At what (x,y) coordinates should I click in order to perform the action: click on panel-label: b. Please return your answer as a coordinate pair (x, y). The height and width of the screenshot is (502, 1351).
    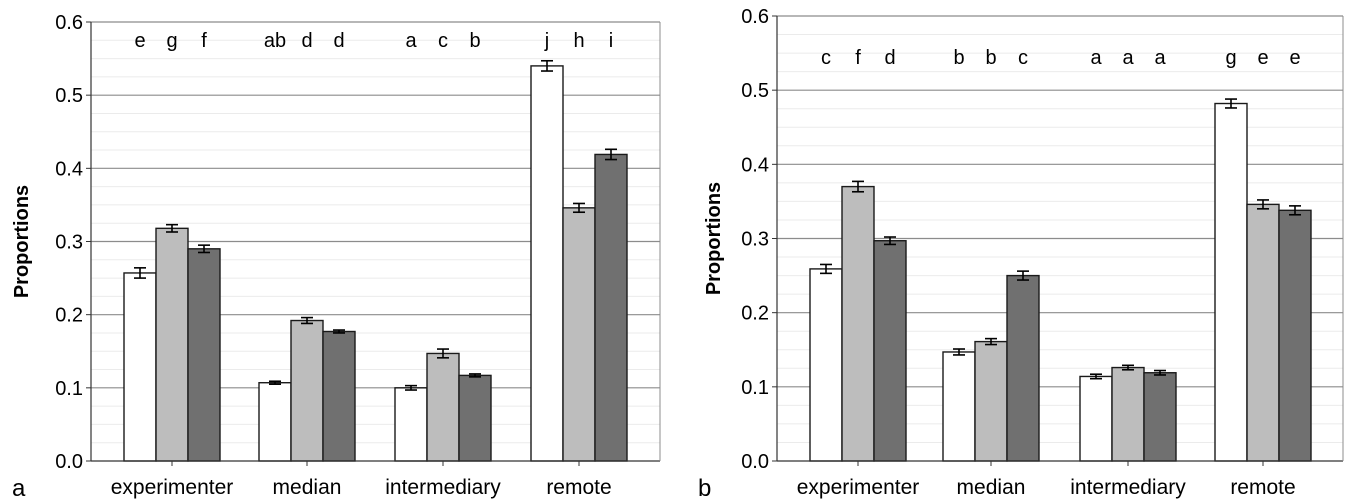
    Looking at the image, I should click on (704, 488).